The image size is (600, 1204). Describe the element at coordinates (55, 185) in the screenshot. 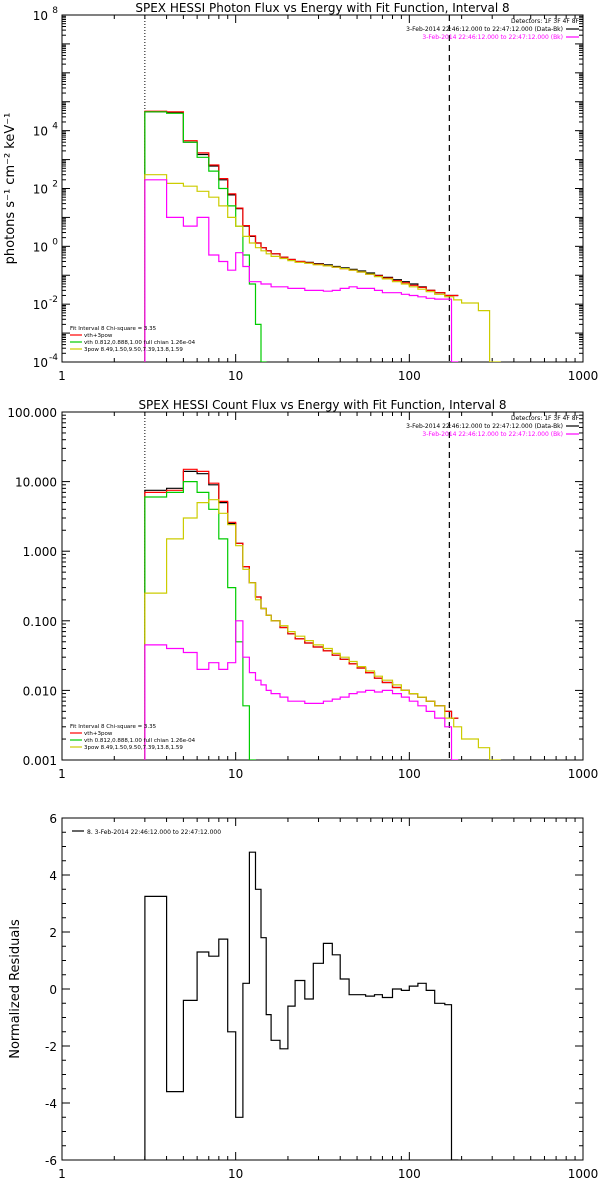

I see `y-tick-exponent: 2` at that location.